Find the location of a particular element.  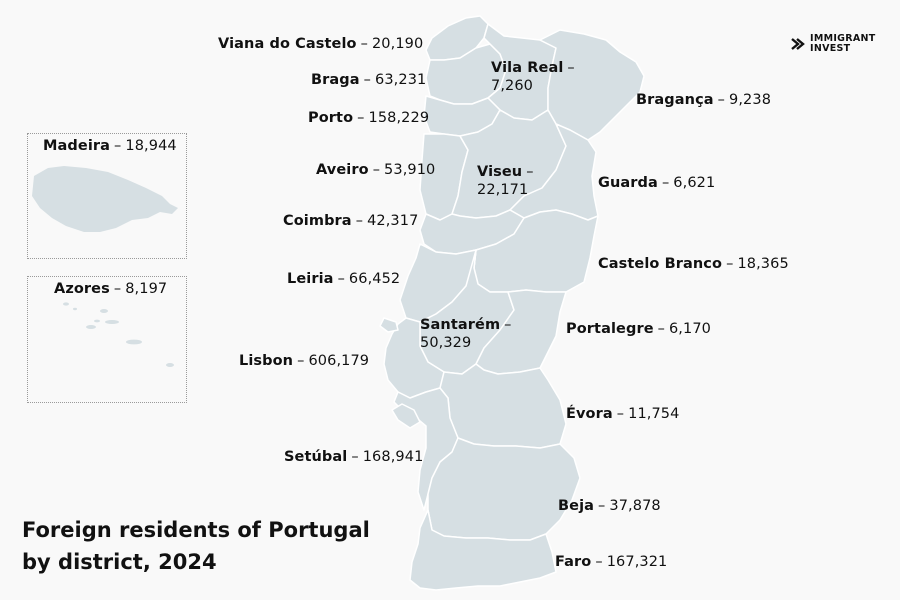

label-vila-real: Vila Real –7,260 is located at coordinates (533, 77).